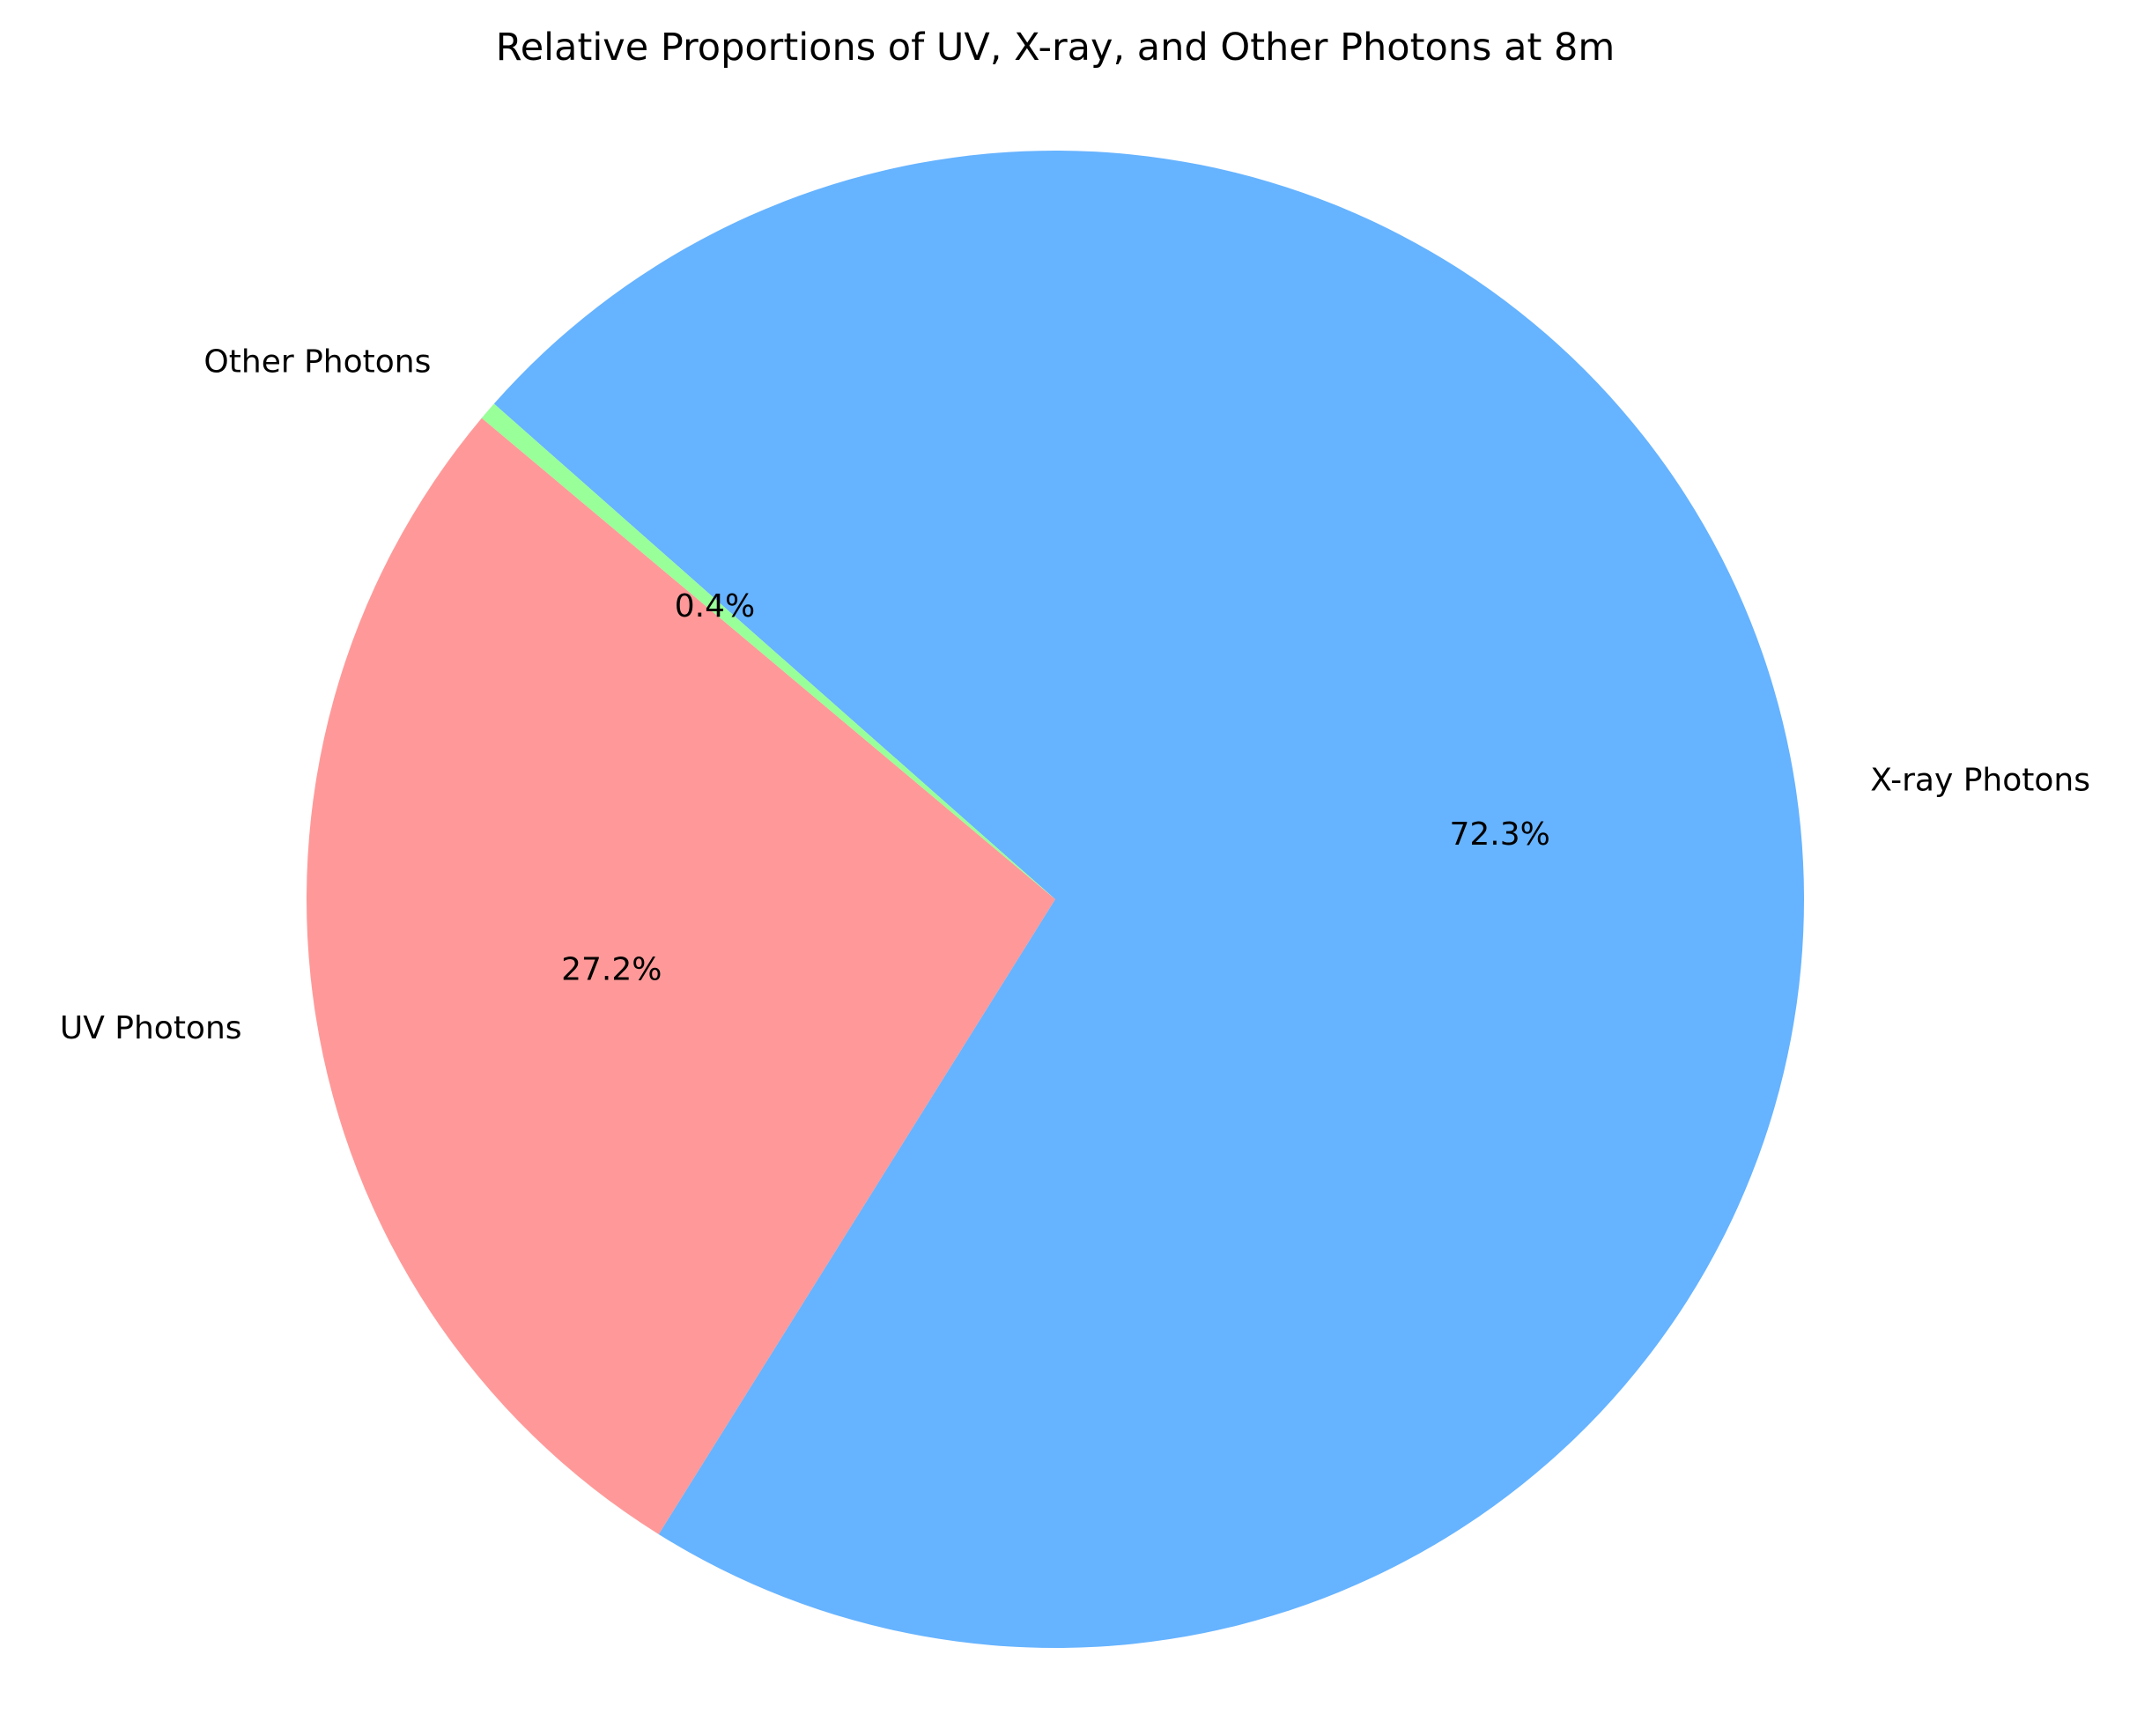  Describe the element at coordinates (151, 1028) in the screenshot. I see `pie-slice-label: UV Photons` at that location.